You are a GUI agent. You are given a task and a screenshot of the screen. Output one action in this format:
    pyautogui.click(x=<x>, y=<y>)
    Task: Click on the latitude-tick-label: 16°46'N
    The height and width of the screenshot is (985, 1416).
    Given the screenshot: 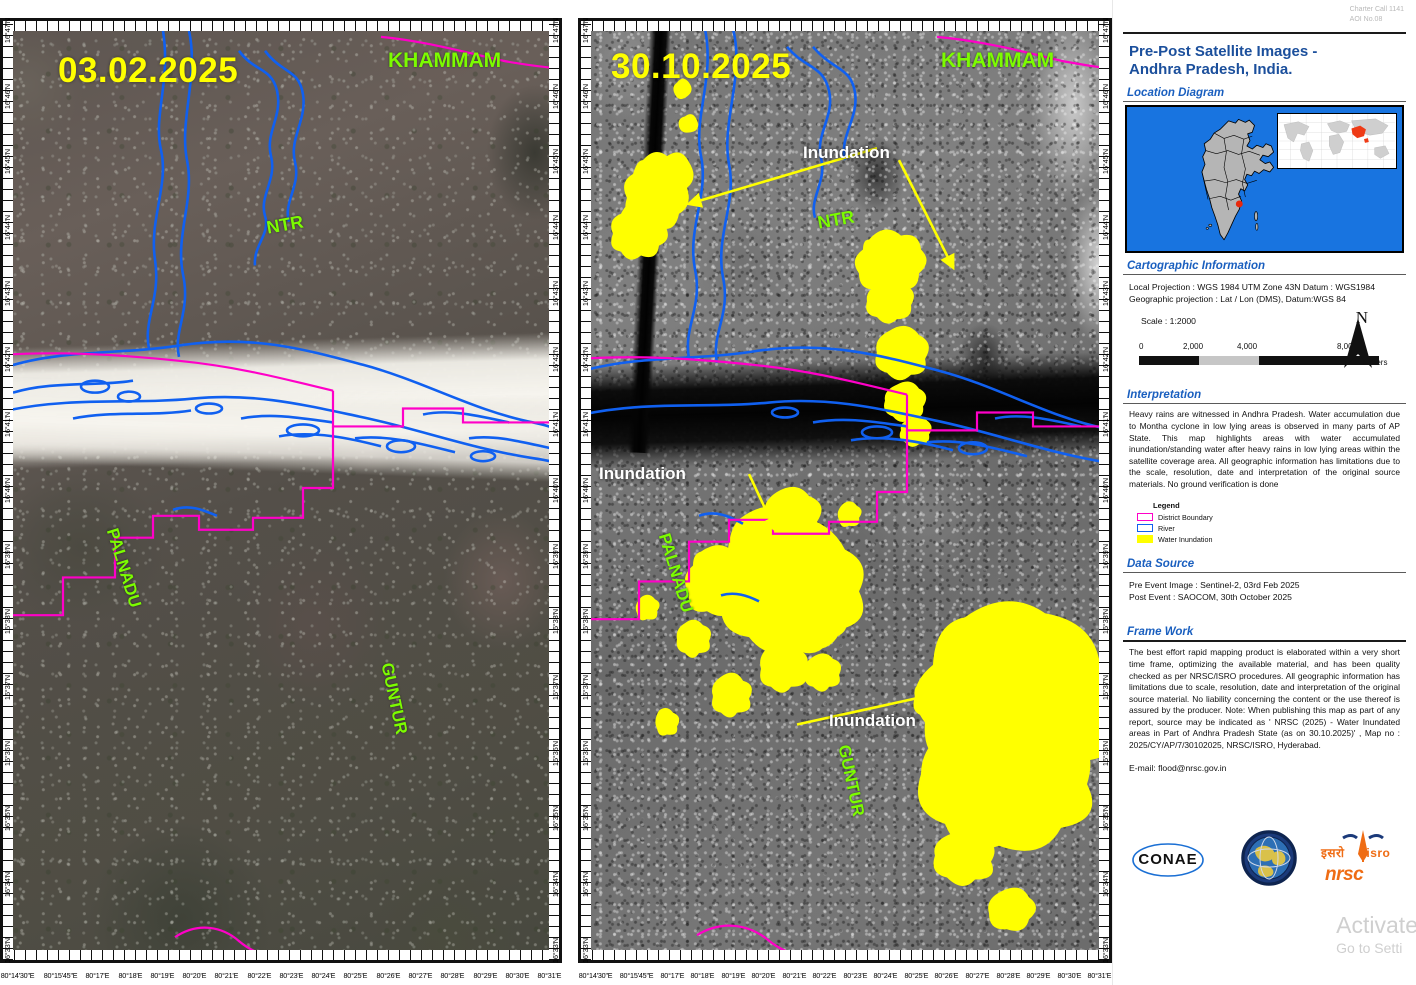 What is the action you would take?
    pyautogui.click(x=7, y=96)
    